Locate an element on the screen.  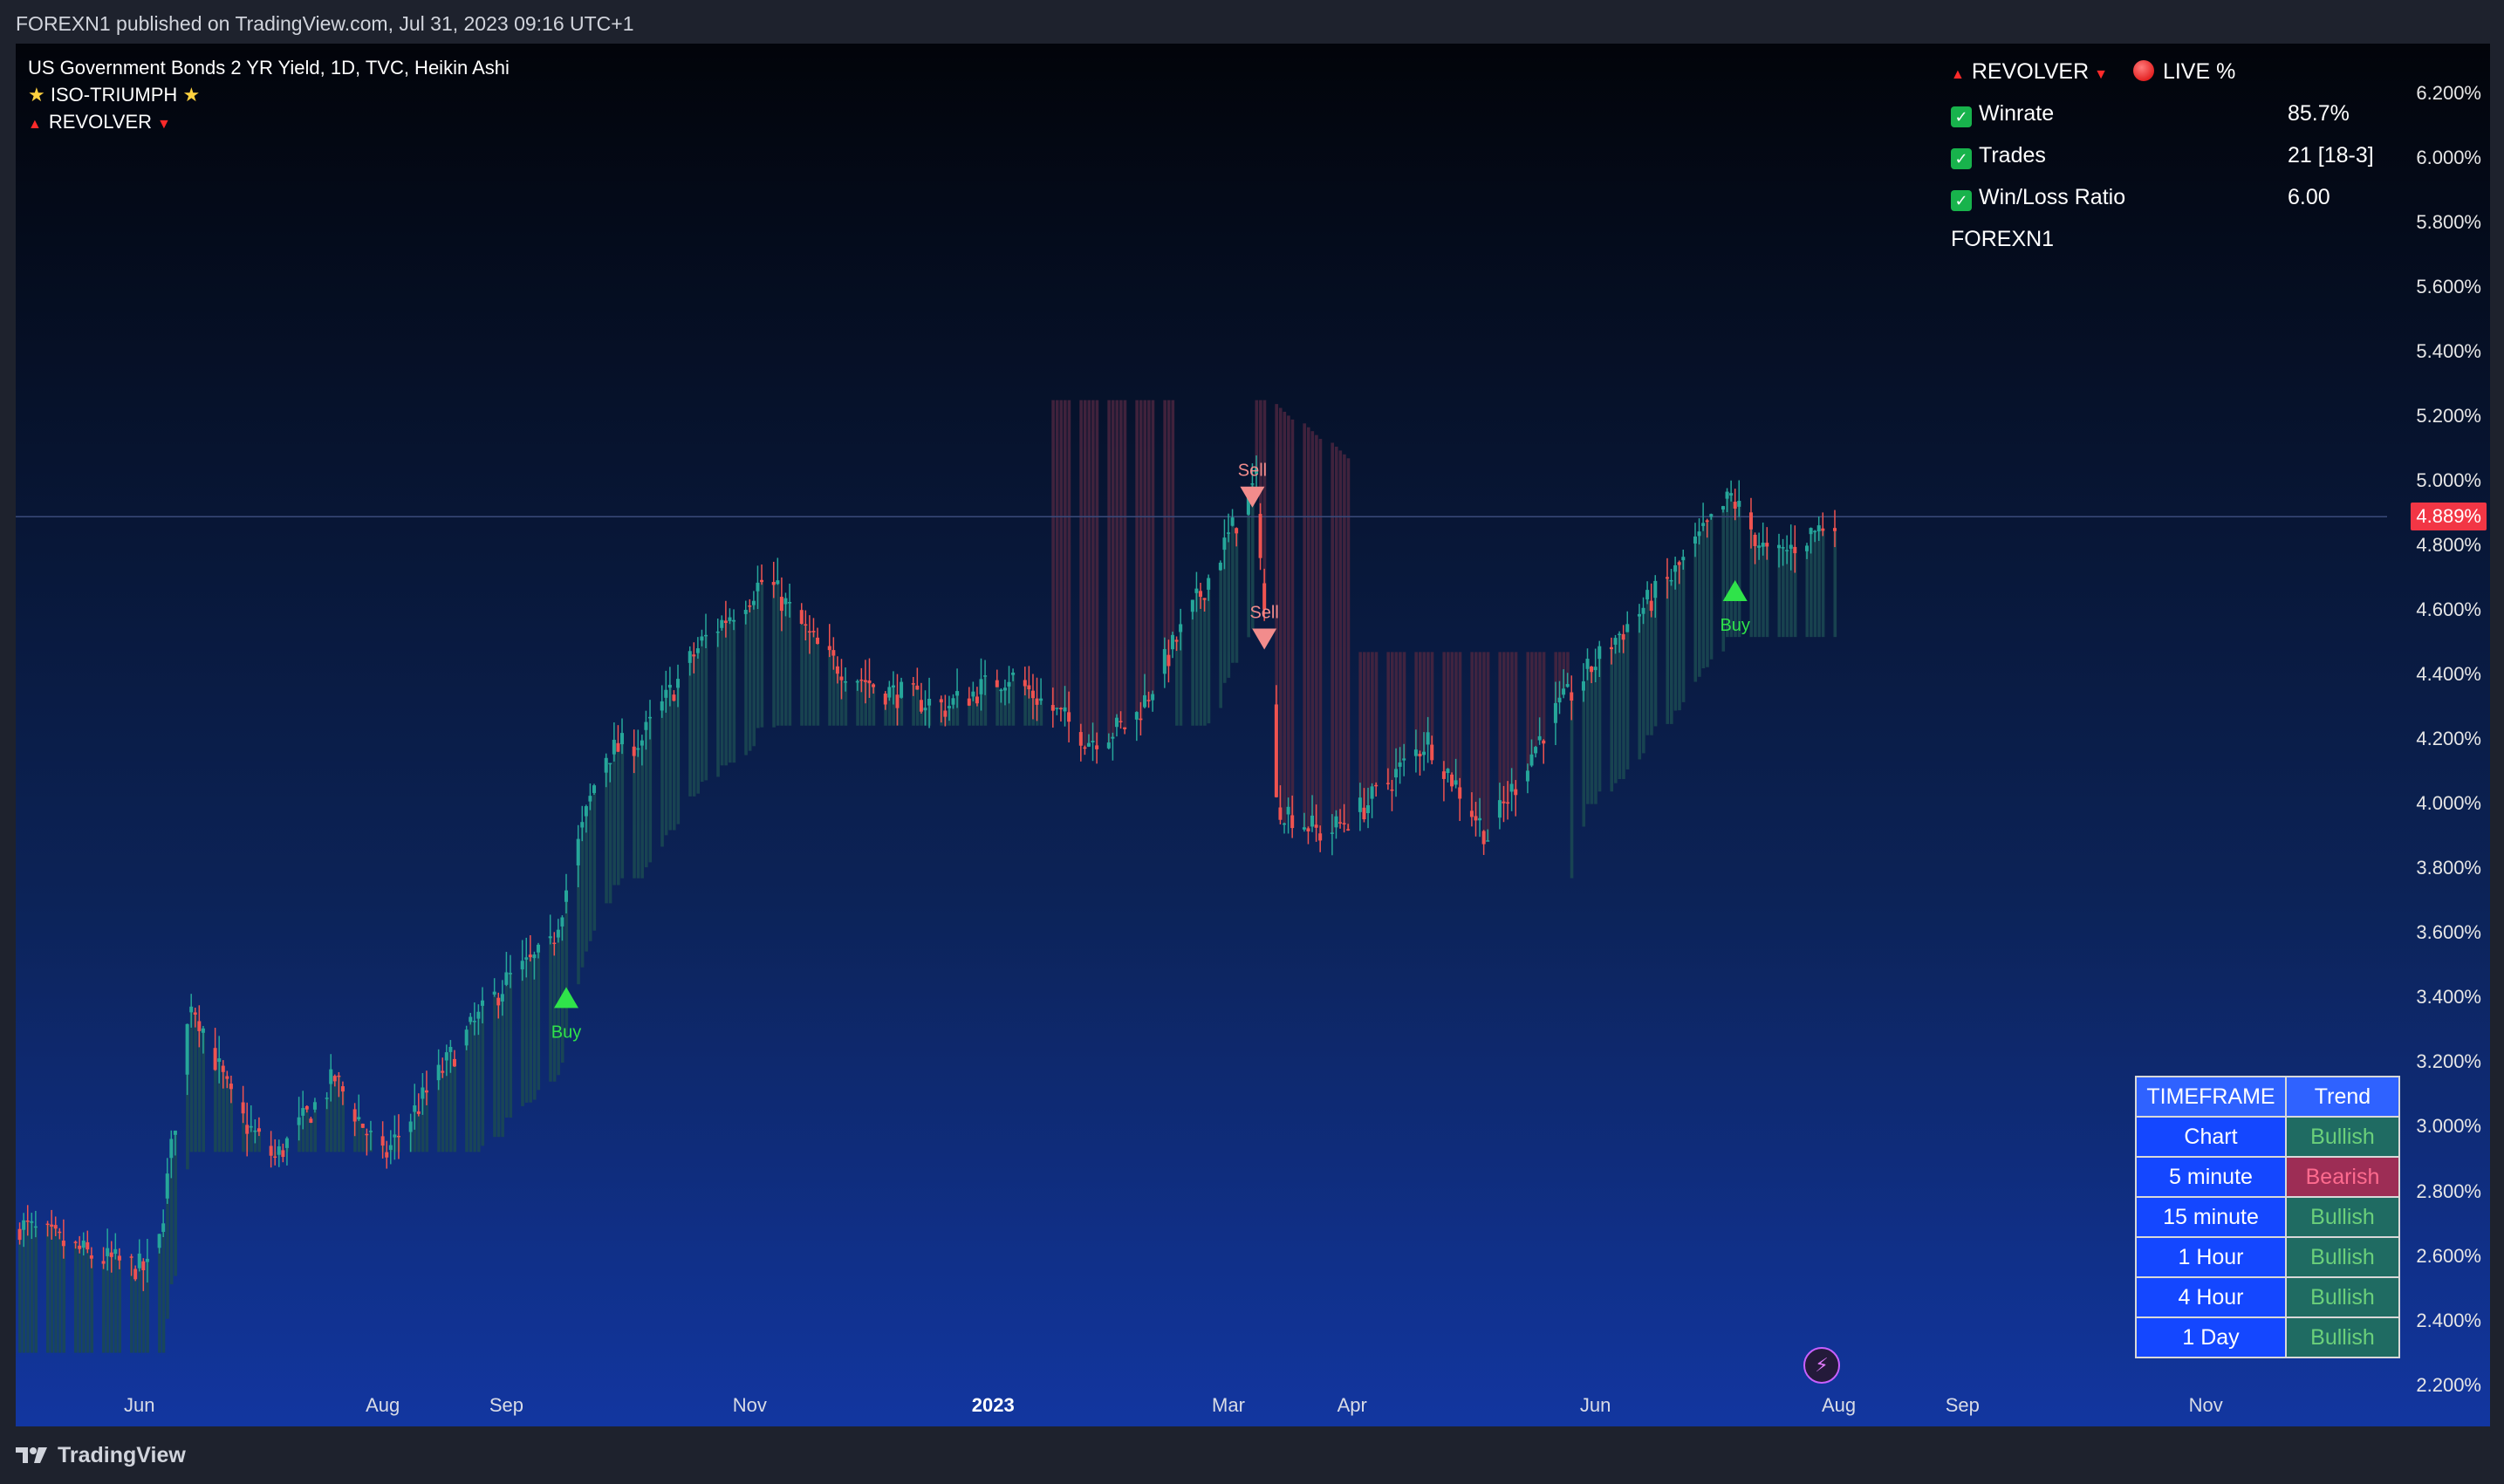
live-label: LIVE % is located at coordinates (2199, 71).